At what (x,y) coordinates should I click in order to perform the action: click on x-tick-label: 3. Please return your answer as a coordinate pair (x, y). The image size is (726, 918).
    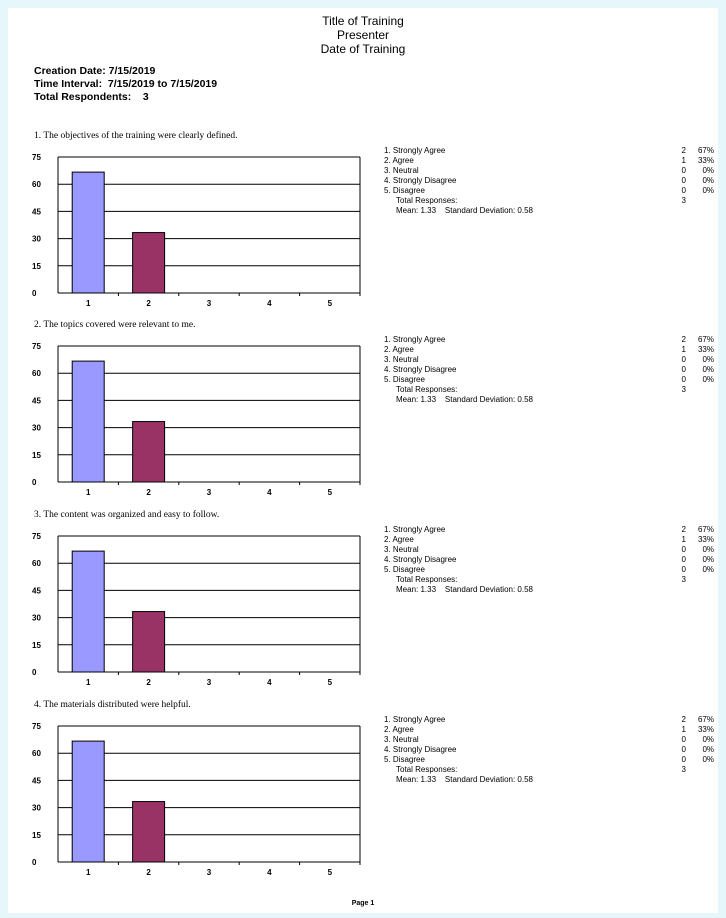
    Looking at the image, I should click on (209, 303).